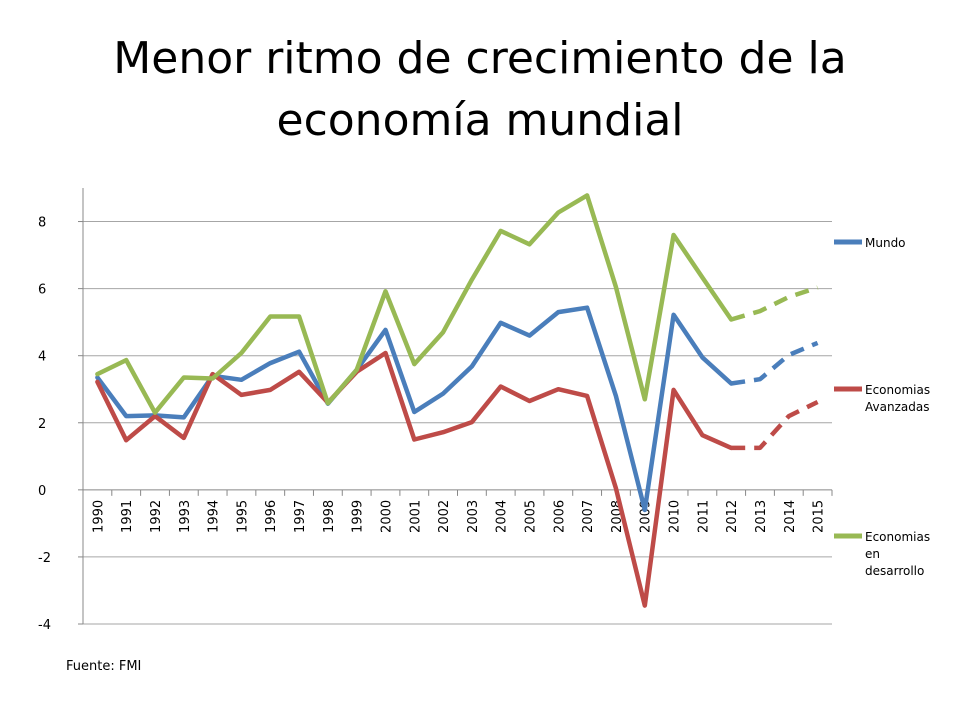  Describe the element at coordinates (761, 516) in the screenshot. I see `x-tick-label: 2013` at that location.